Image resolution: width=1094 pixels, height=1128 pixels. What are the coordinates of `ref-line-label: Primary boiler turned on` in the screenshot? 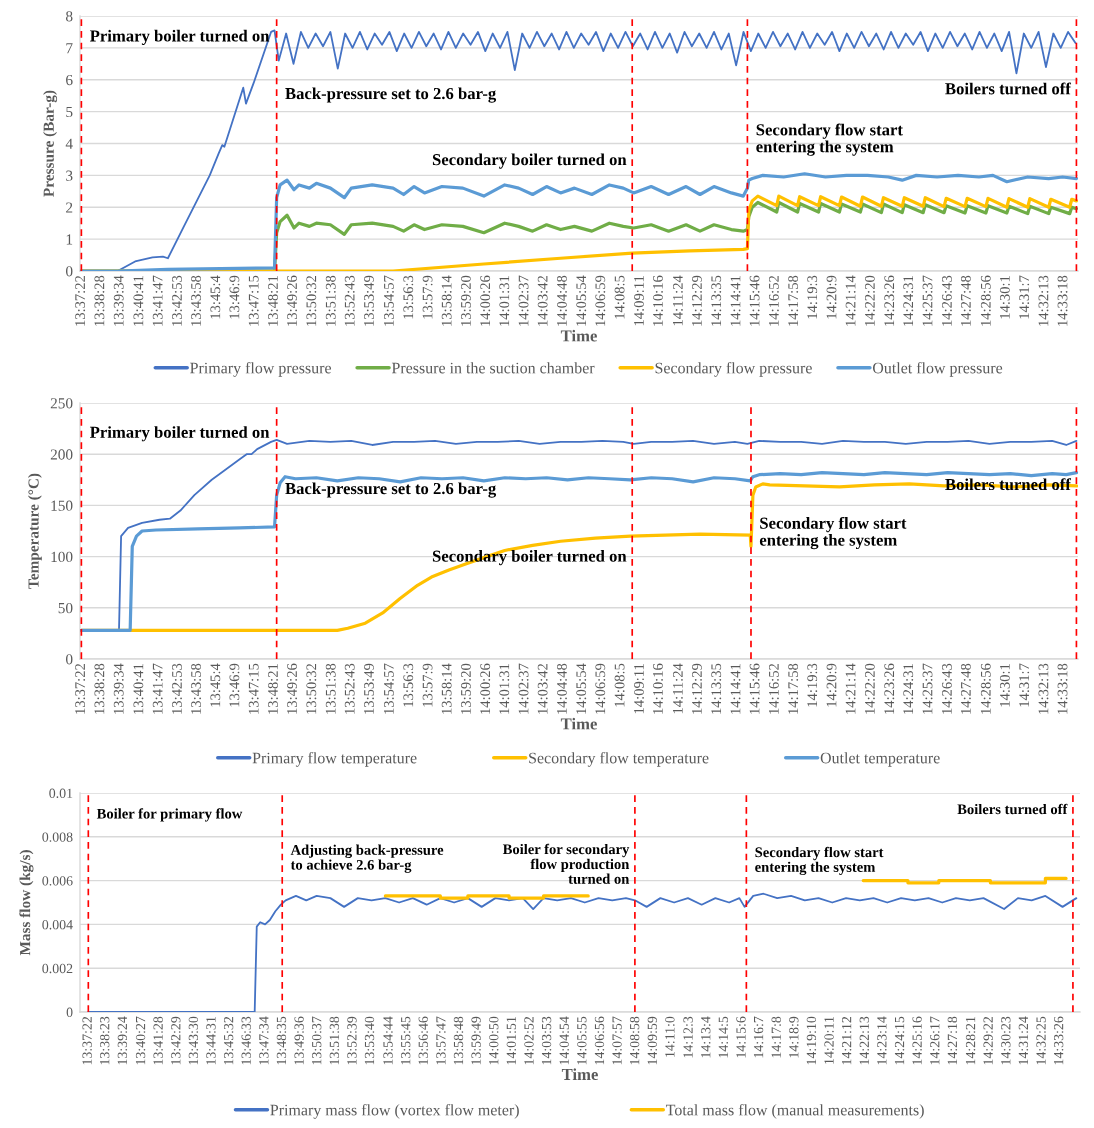 It's located at (179, 37).